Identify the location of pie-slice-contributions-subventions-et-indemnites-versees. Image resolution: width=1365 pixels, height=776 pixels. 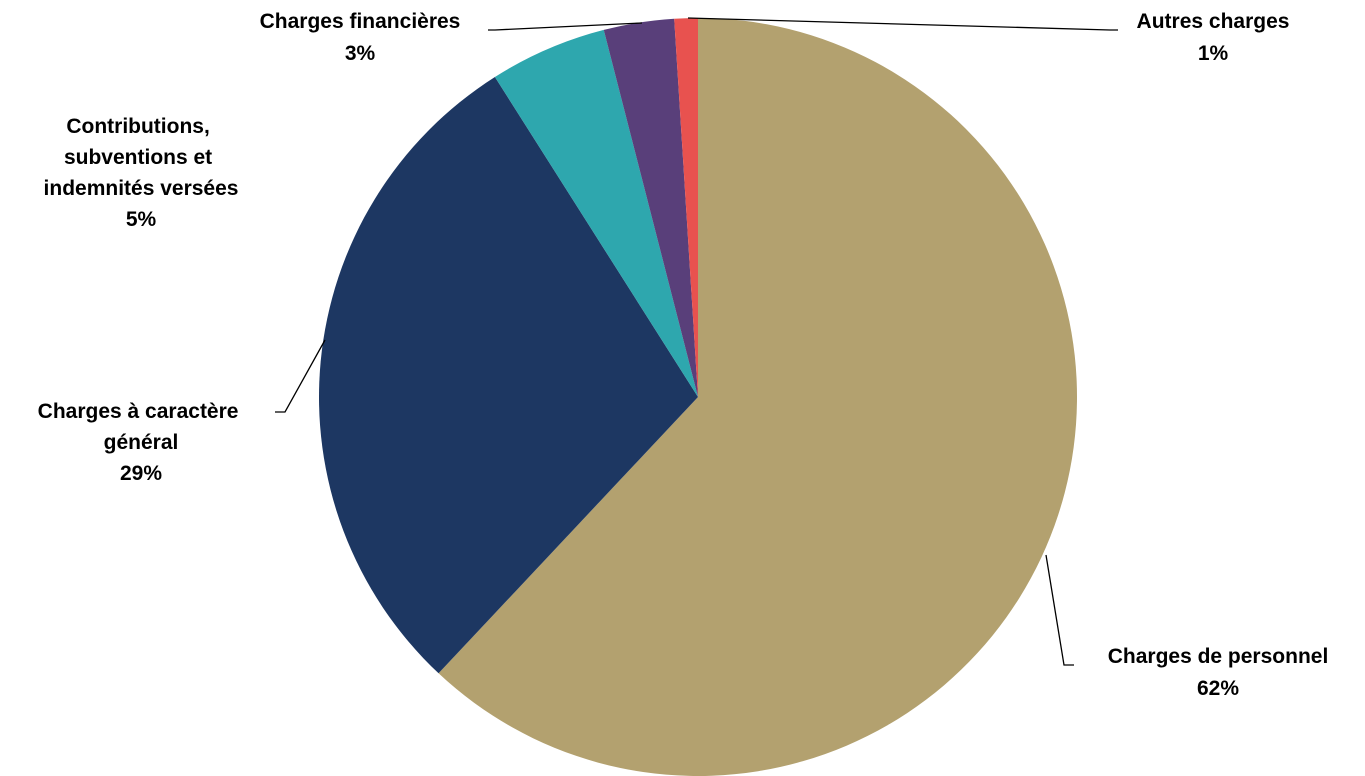
(596, 213).